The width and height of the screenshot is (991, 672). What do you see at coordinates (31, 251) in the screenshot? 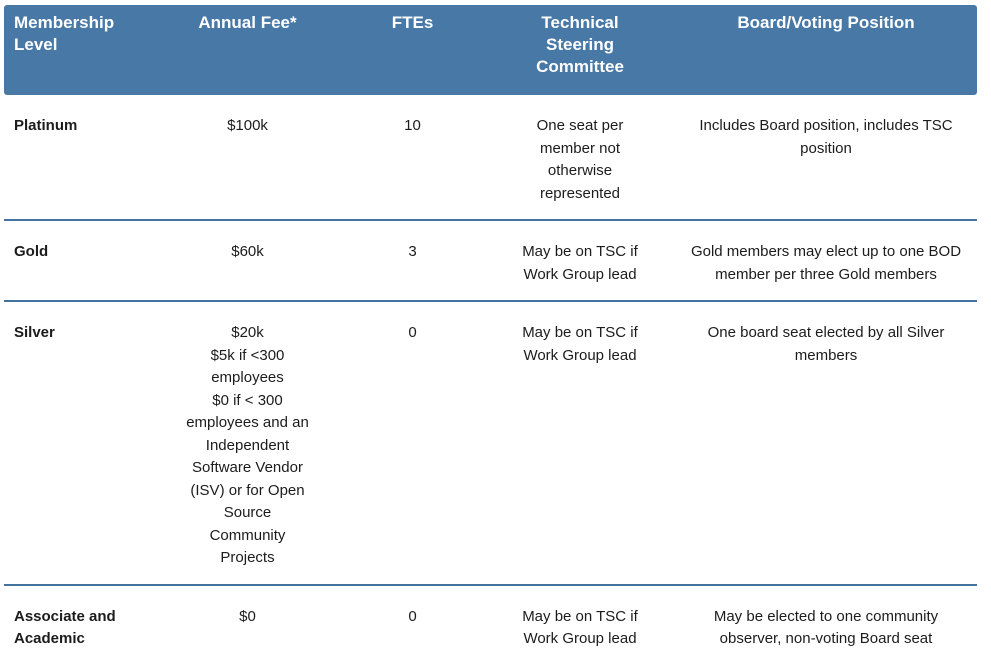
I see `cell-level: Gold` at bounding box center [31, 251].